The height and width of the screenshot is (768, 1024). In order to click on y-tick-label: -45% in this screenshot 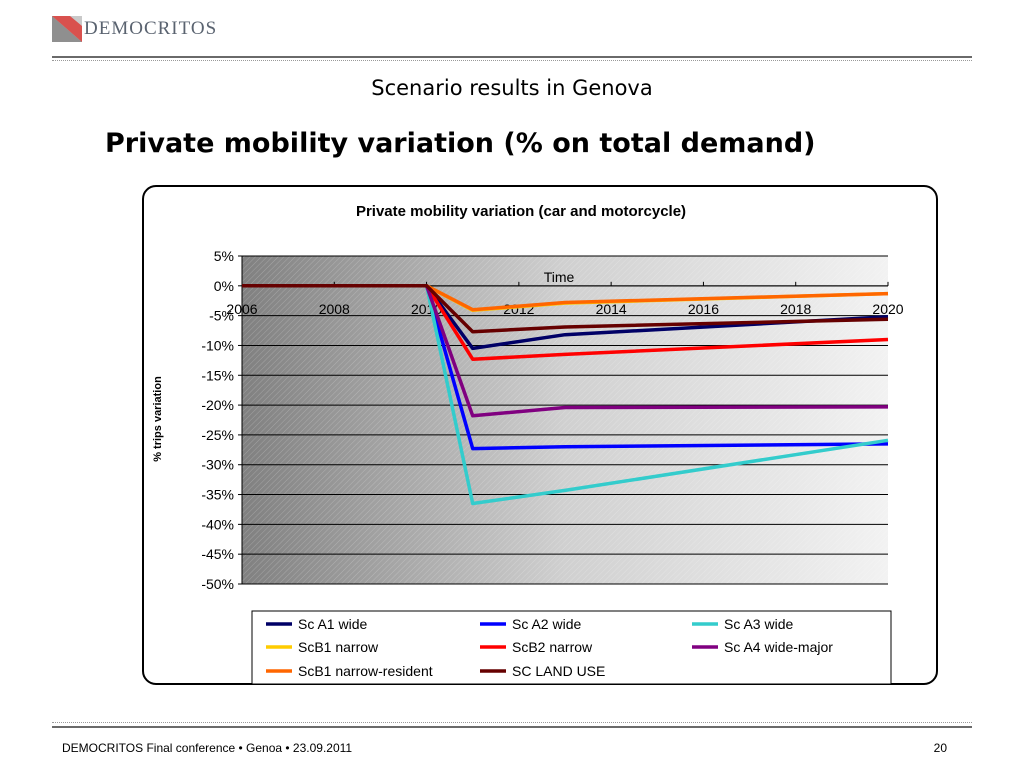, I will do `click(217, 554)`.